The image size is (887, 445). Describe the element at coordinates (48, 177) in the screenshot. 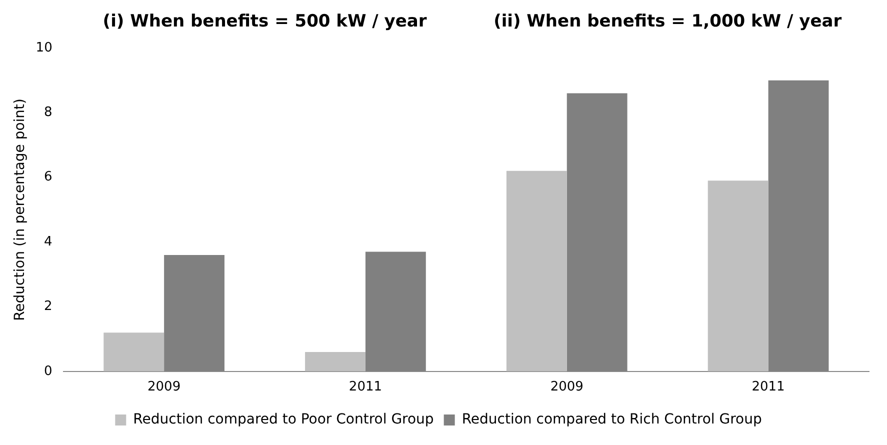

I see `y-tick-label: 6` at that location.